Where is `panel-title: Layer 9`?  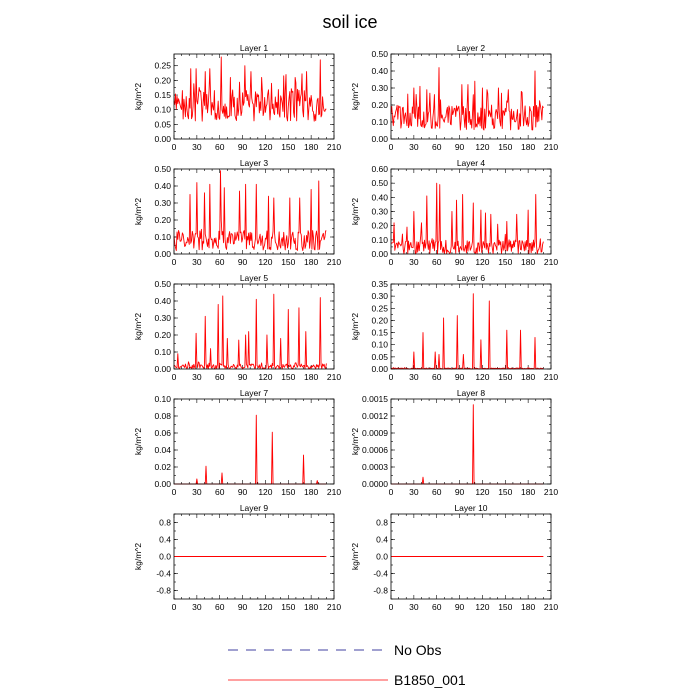
panel-title: Layer 9 is located at coordinates (254, 508).